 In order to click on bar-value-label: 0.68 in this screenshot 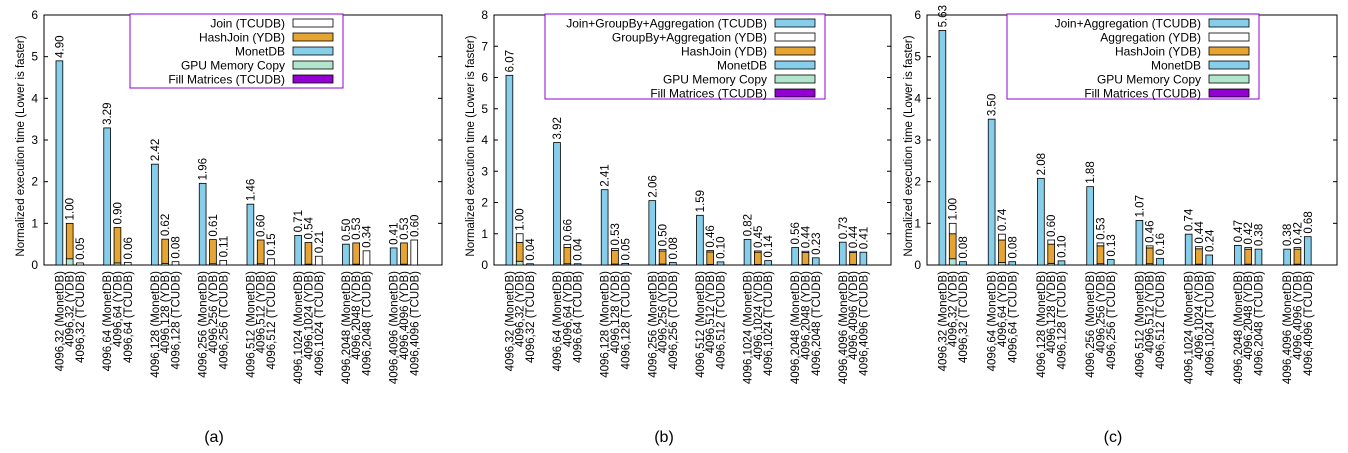, I will do `click(1309, 222)`.